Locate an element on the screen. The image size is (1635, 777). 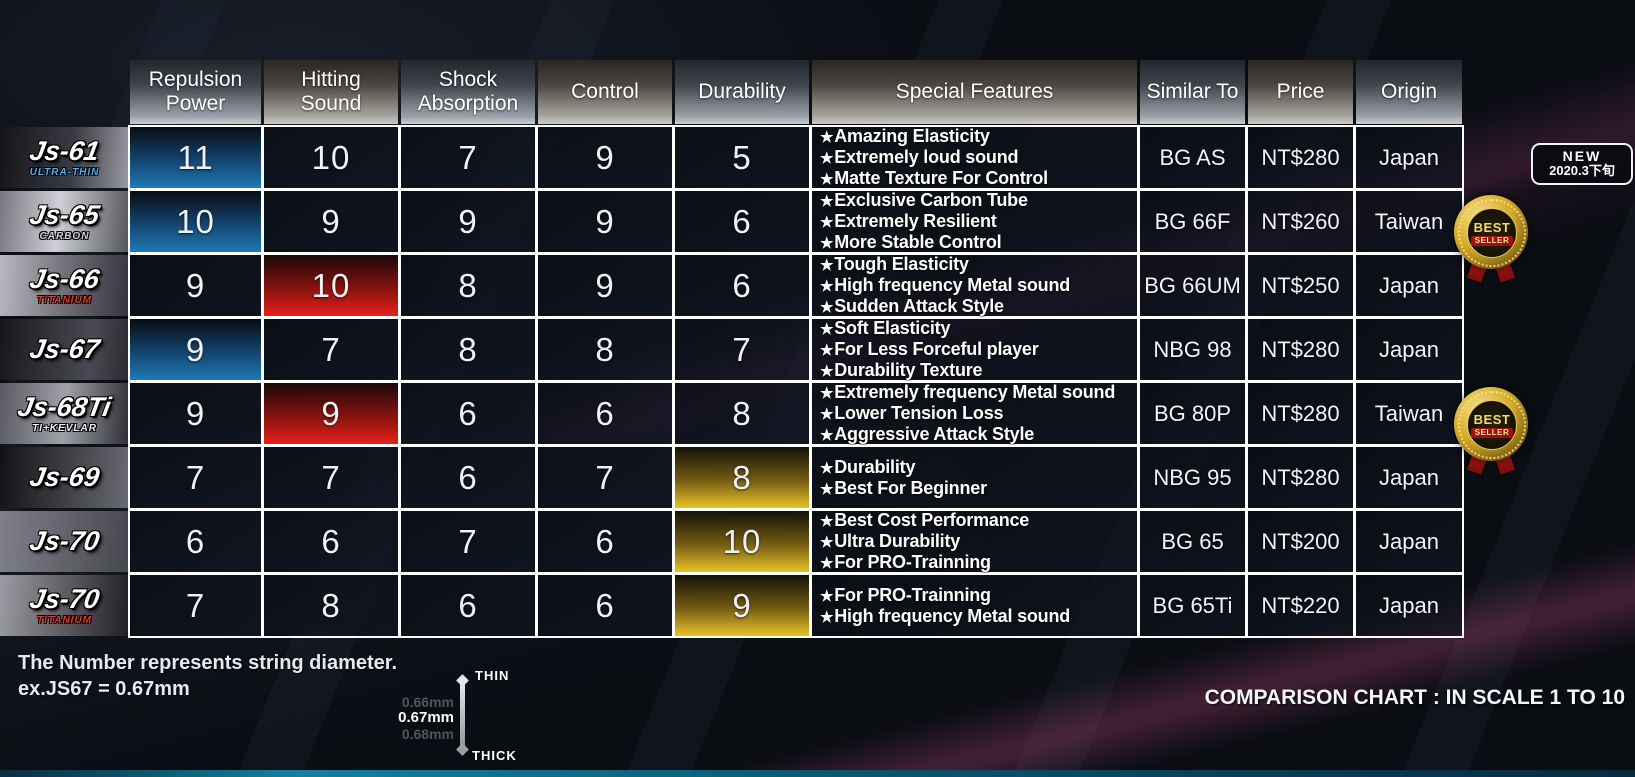
new-badge-line2: 2020.3下旬 is located at coordinates (1582, 171).